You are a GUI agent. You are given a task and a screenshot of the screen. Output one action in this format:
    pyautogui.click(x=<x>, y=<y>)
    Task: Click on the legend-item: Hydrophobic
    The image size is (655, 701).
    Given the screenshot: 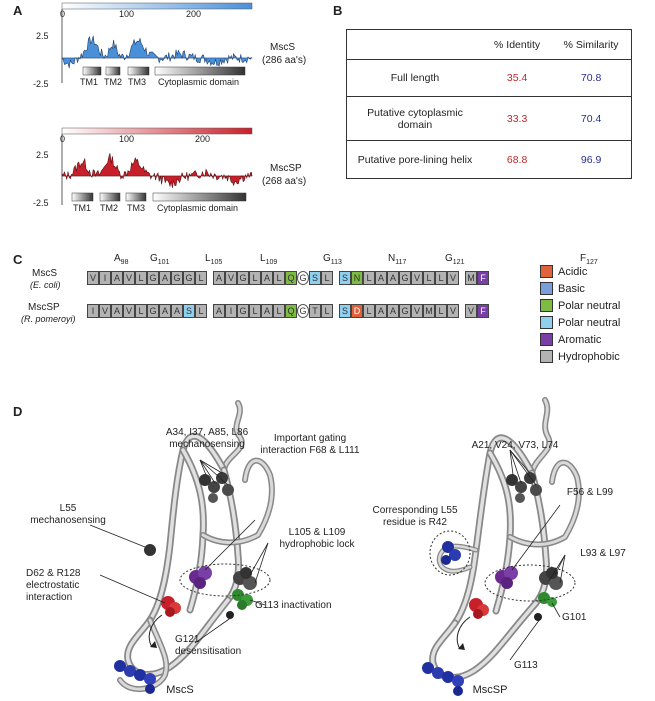 What is the action you would take?
    pyautogui.click(x=580, y=356)
    